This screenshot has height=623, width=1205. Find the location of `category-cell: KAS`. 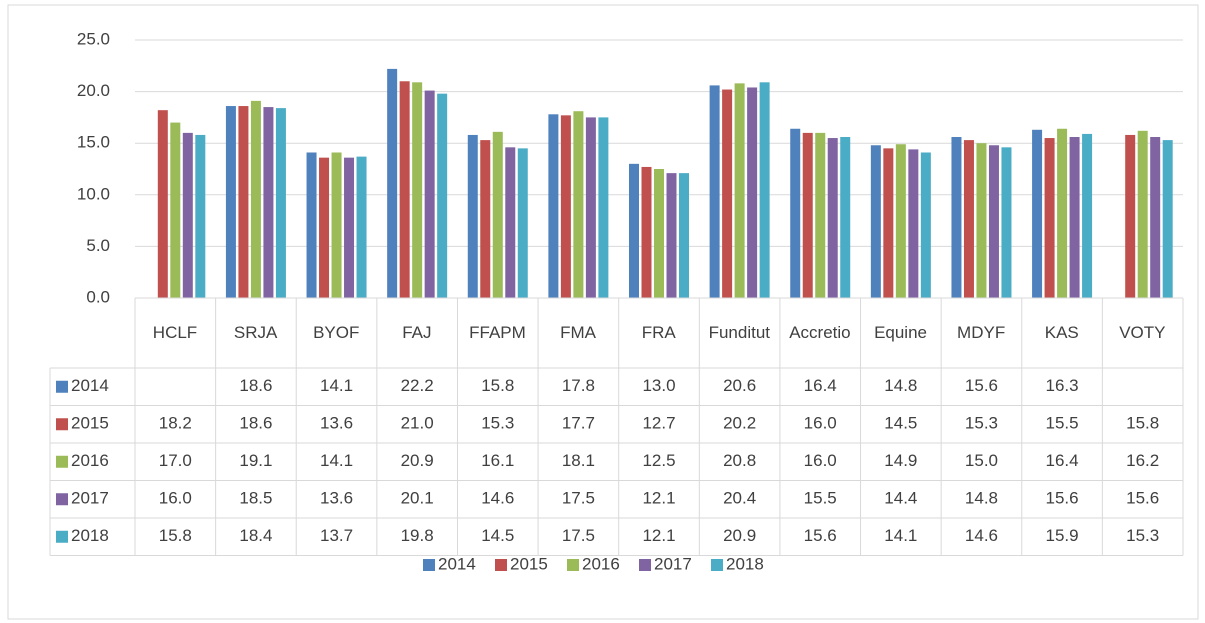

category-cell: KAS is located at coordinates (1061, 332).